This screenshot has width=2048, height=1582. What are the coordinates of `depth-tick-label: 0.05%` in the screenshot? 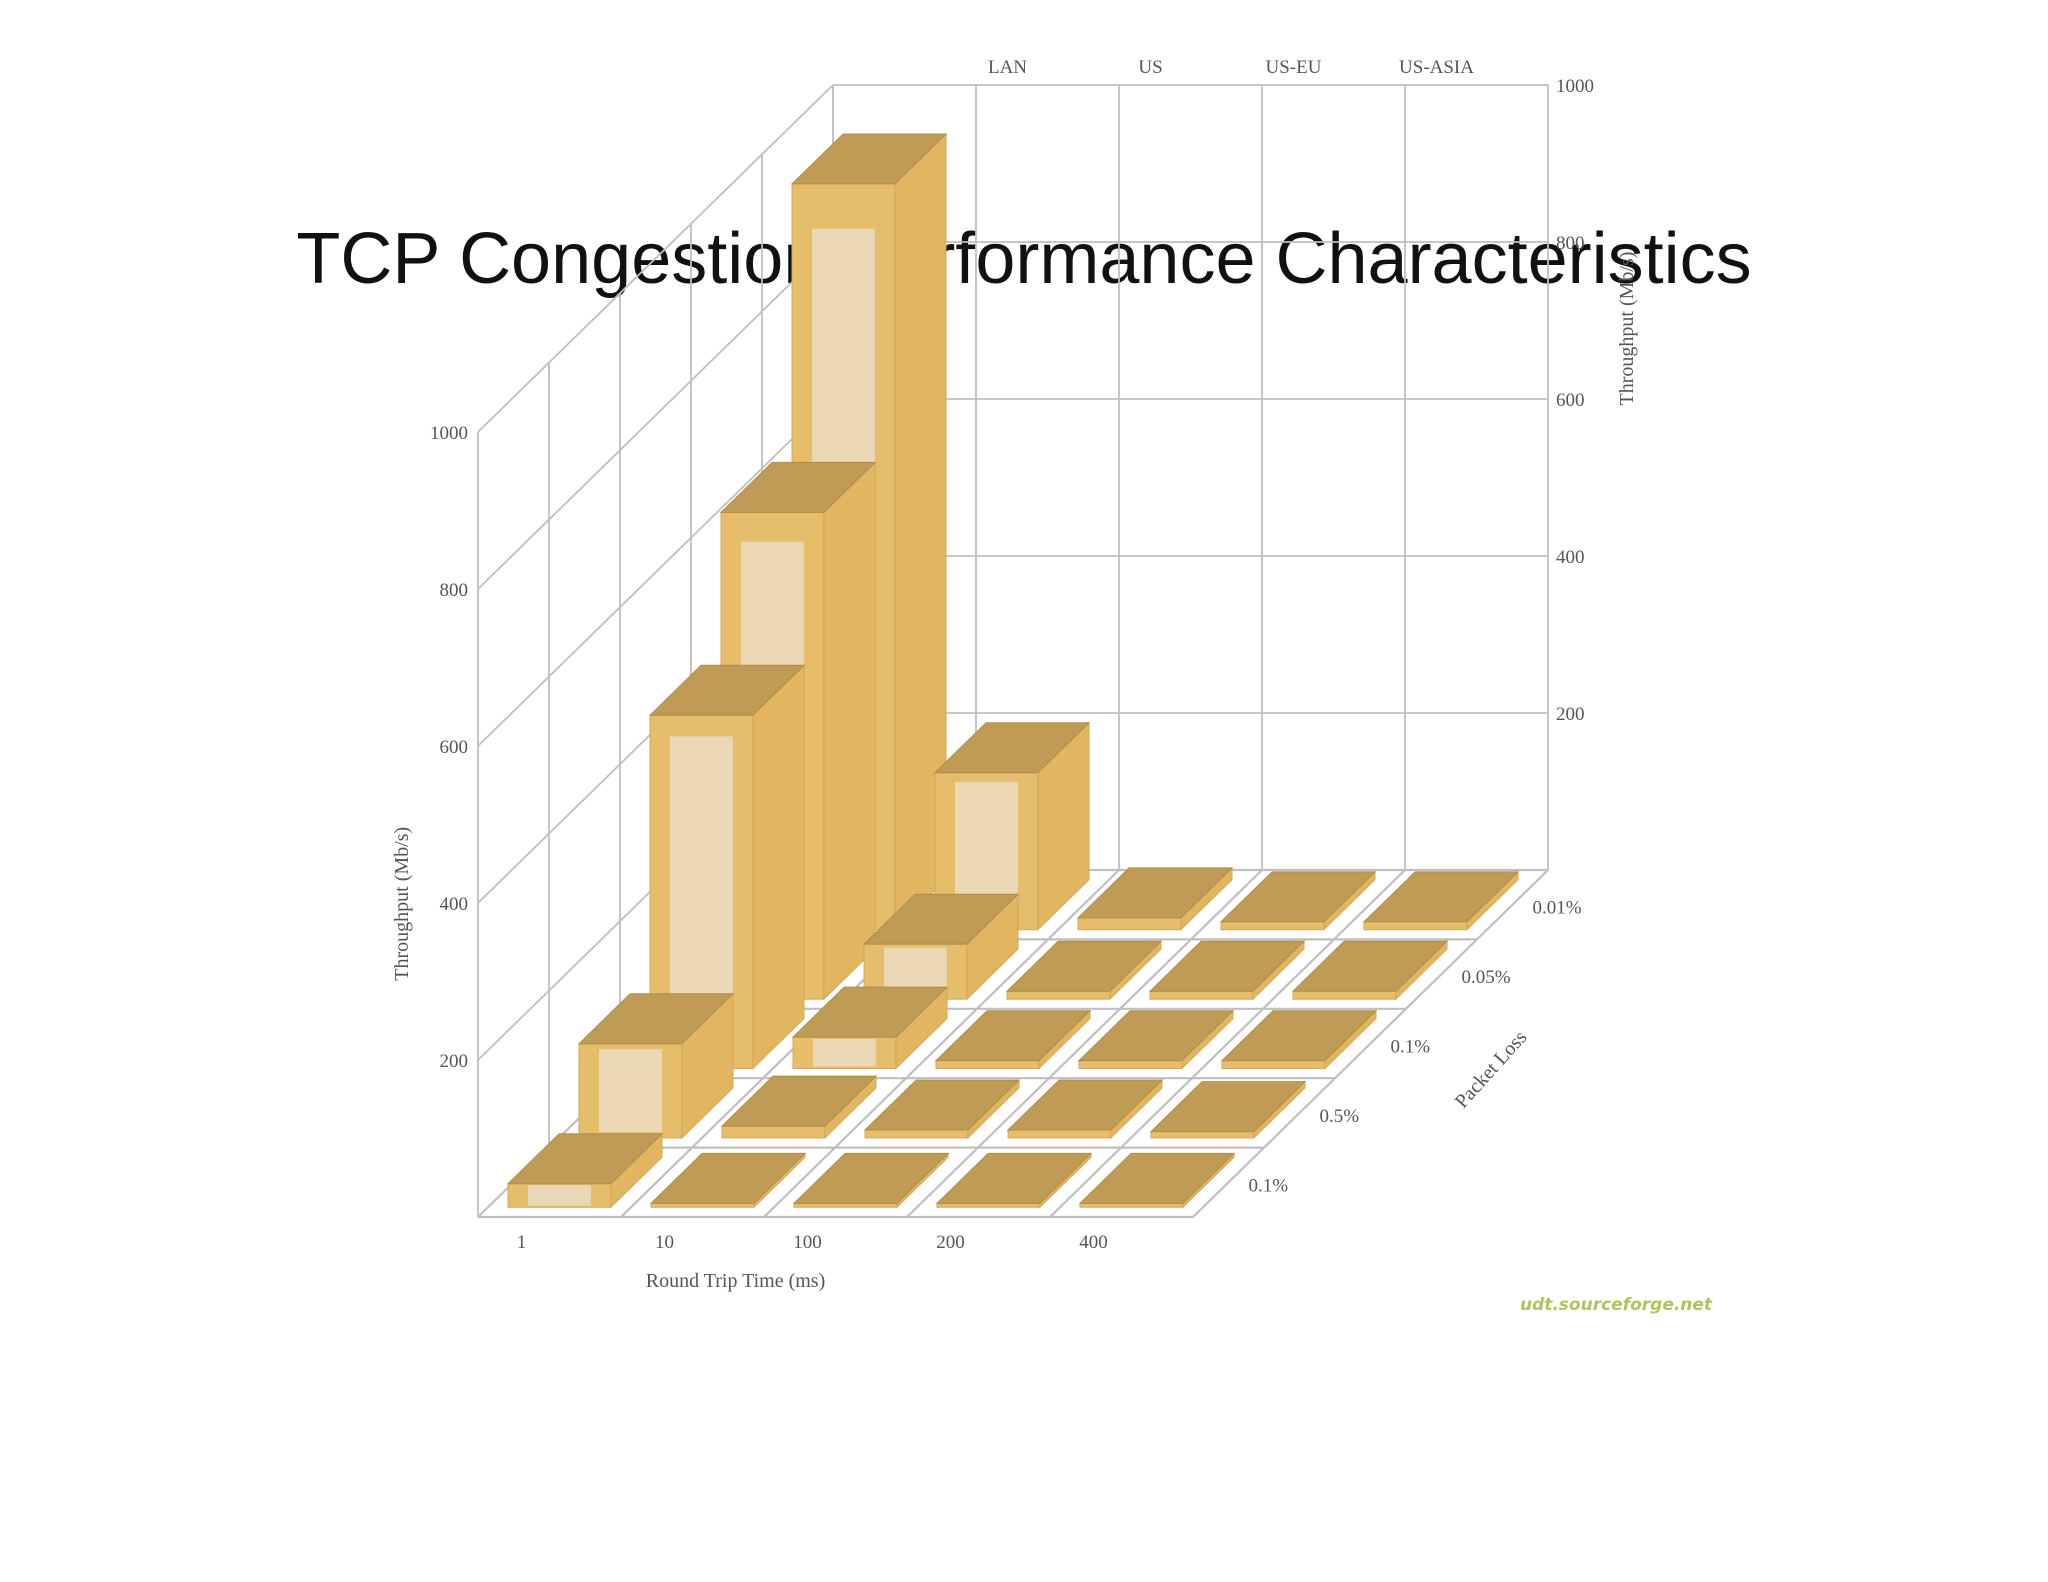 It's located at (1486, 977).